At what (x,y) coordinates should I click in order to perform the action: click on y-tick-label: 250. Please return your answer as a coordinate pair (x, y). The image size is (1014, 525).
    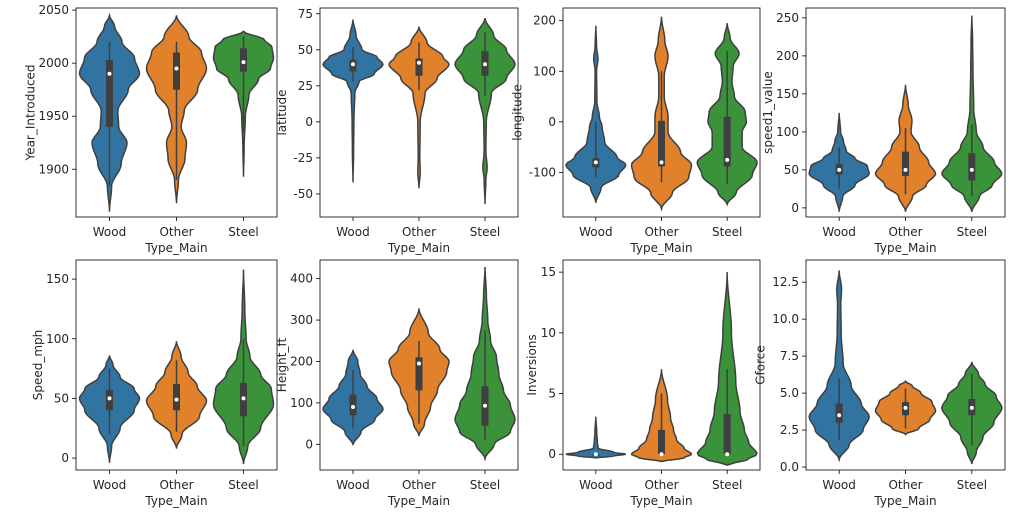
    Looking at the image, I should click on (787, 18).